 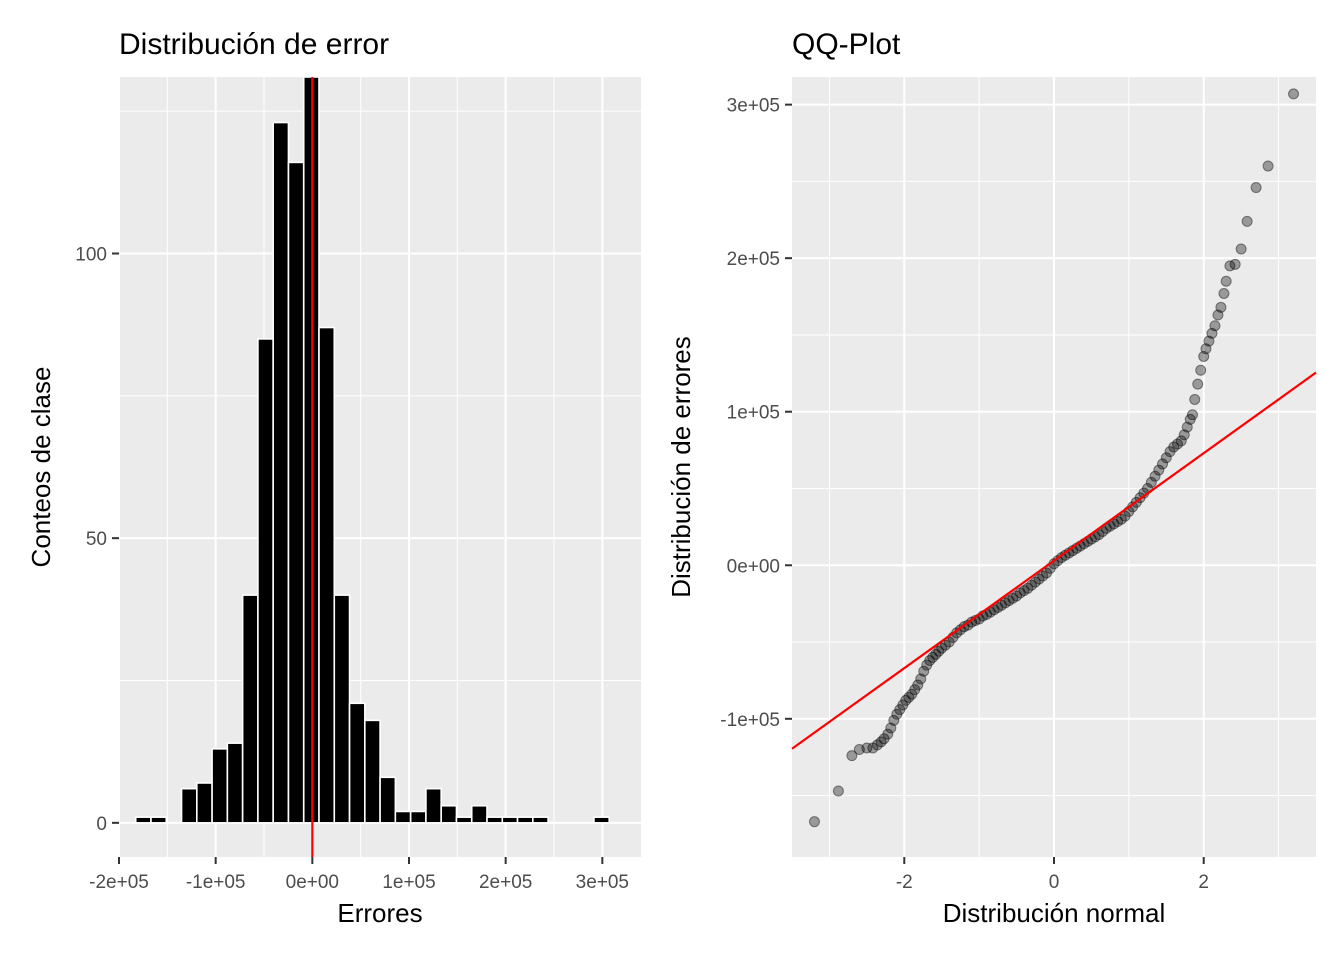 What do you see at coordinates (312, 882) in the screenshot?
I see `x-tick-label: 0e+00` at bounding box center [312, 882].